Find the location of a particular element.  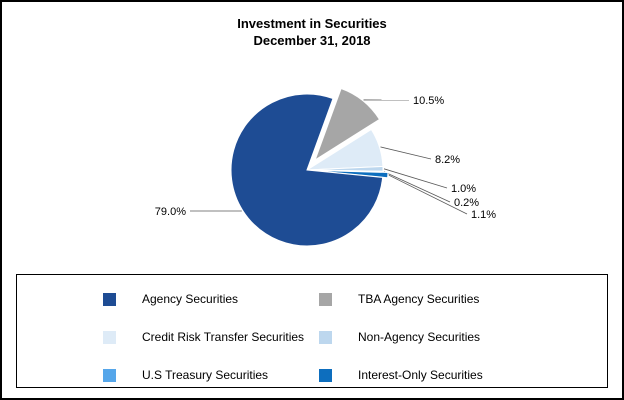

leader-line-credit-risk-transfer-securities is located at coordinates (406, 153).